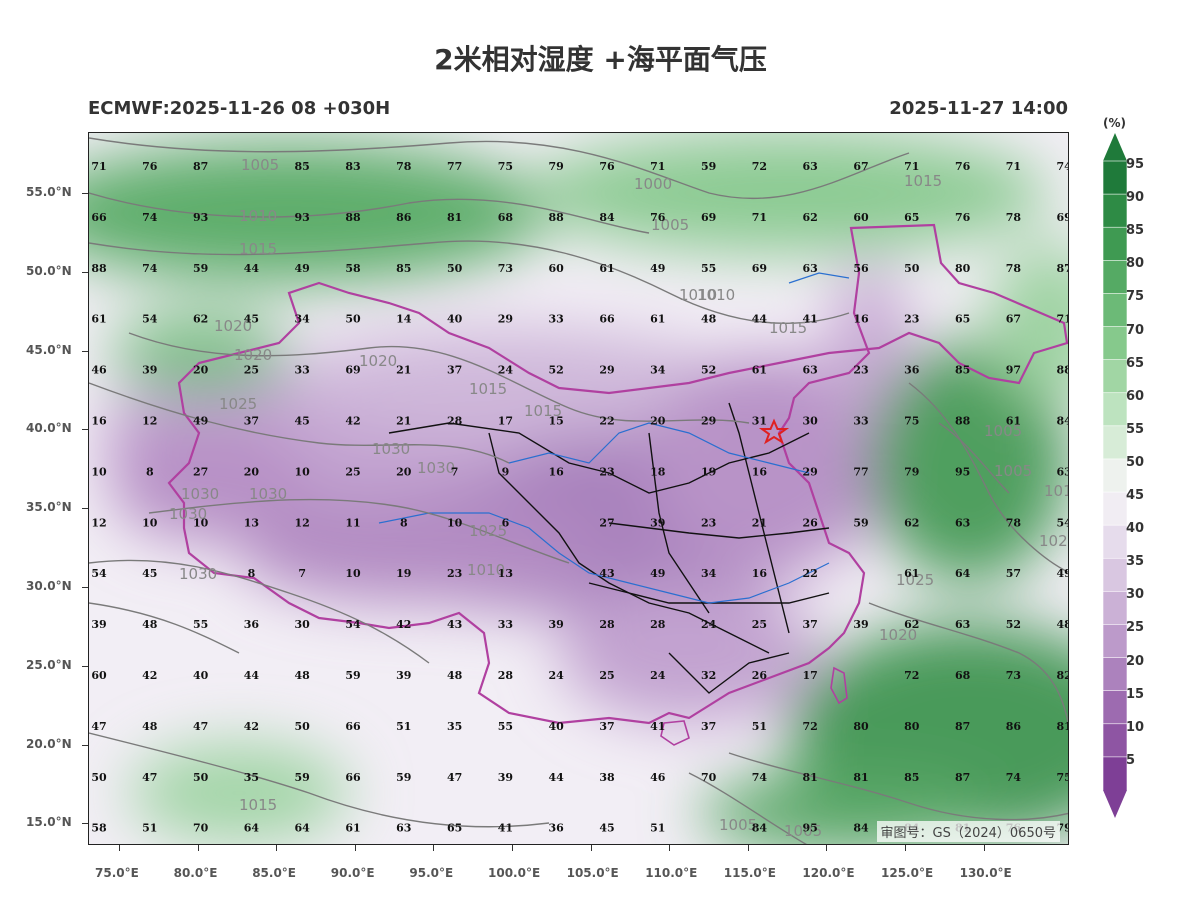 Image resolution: width=1201 pixels, height=900 pixels. What do you see at coordinates (556, 166) in the screenshot?
I see `grid-value-r0-c9: 79` at bounding box center [556, 166].